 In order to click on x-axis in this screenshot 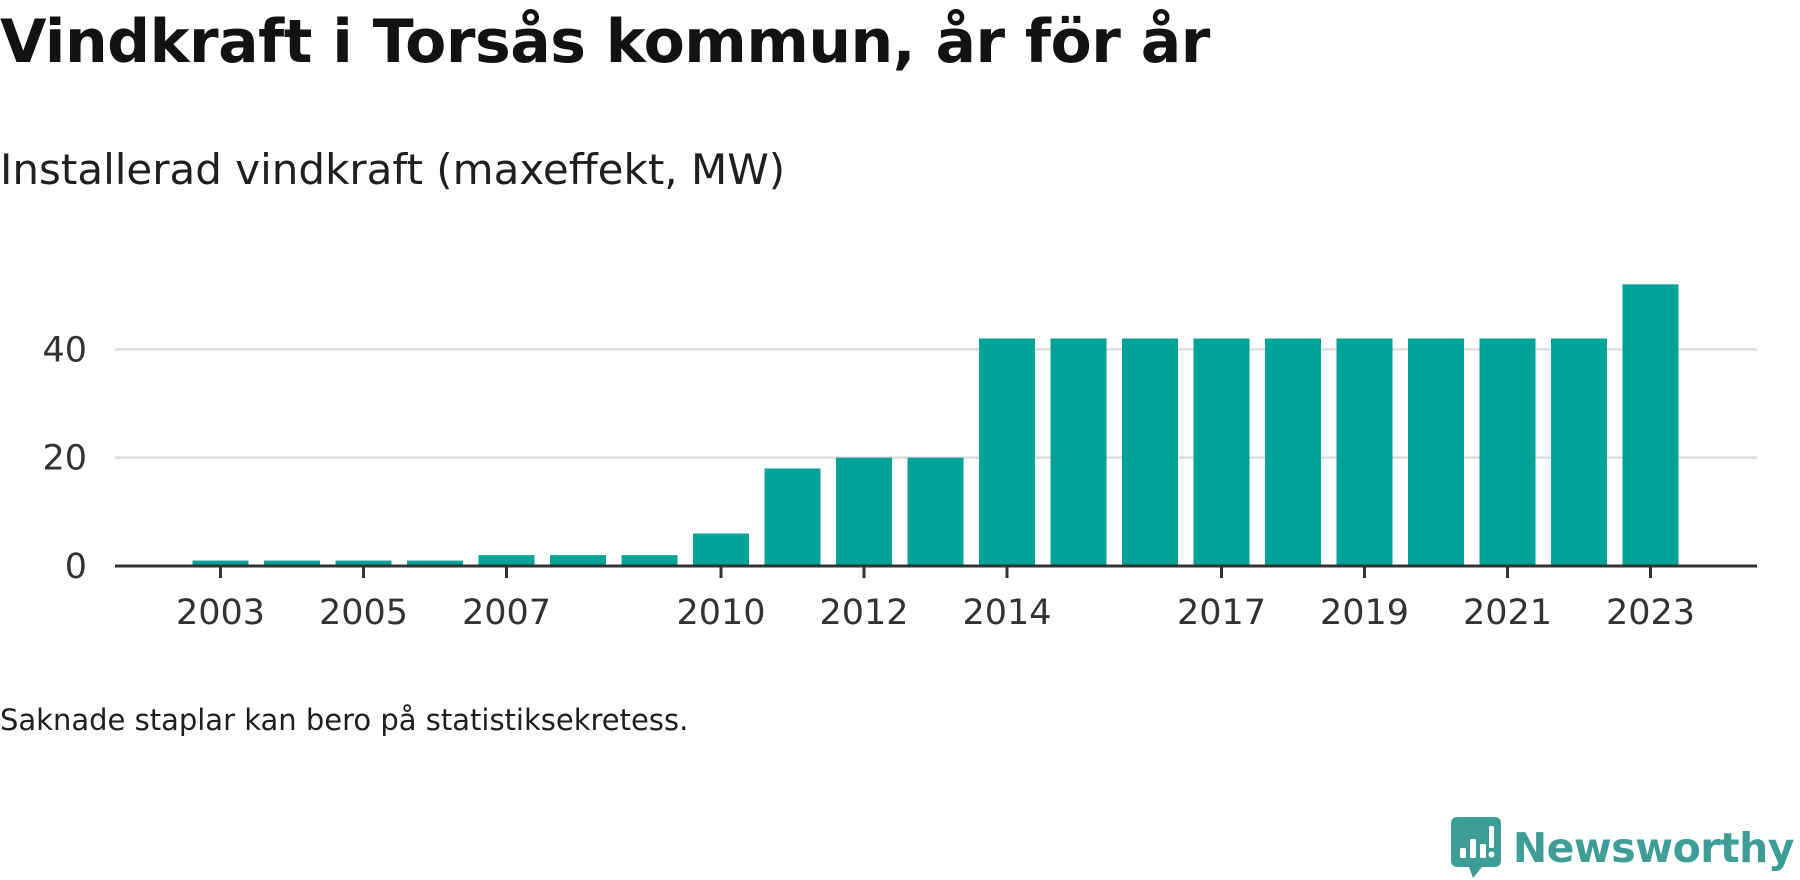, I will do `click(936, 571)`.